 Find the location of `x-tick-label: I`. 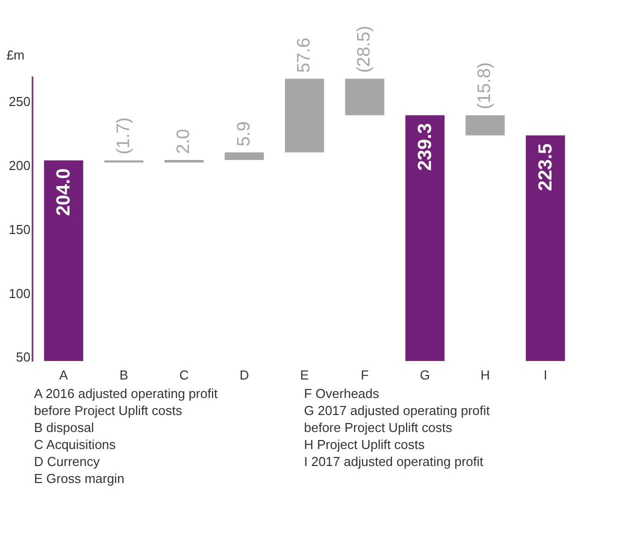

x-tick-label: I is located at coordinates (546, 375).